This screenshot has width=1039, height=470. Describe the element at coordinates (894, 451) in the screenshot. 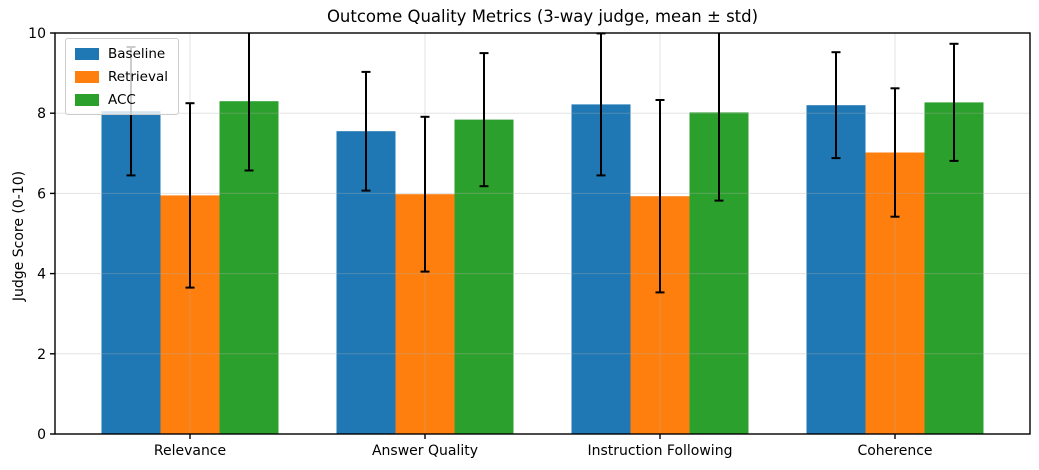

I see `x-tick-label-coherence: Coherence` at that location.